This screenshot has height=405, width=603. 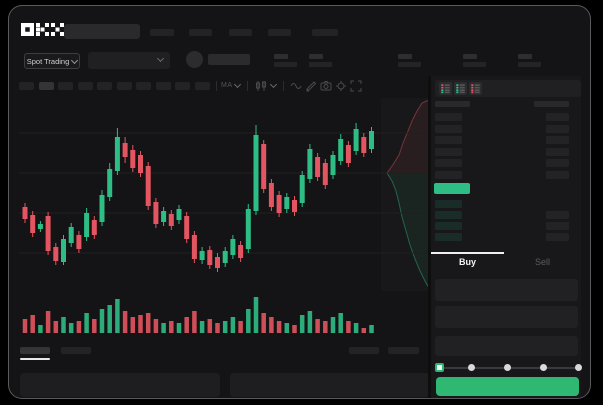 What do you see at coordinates (46, 86) in the screenshot?
I see `timeframe-button-active` at bounding box center [46, 86].